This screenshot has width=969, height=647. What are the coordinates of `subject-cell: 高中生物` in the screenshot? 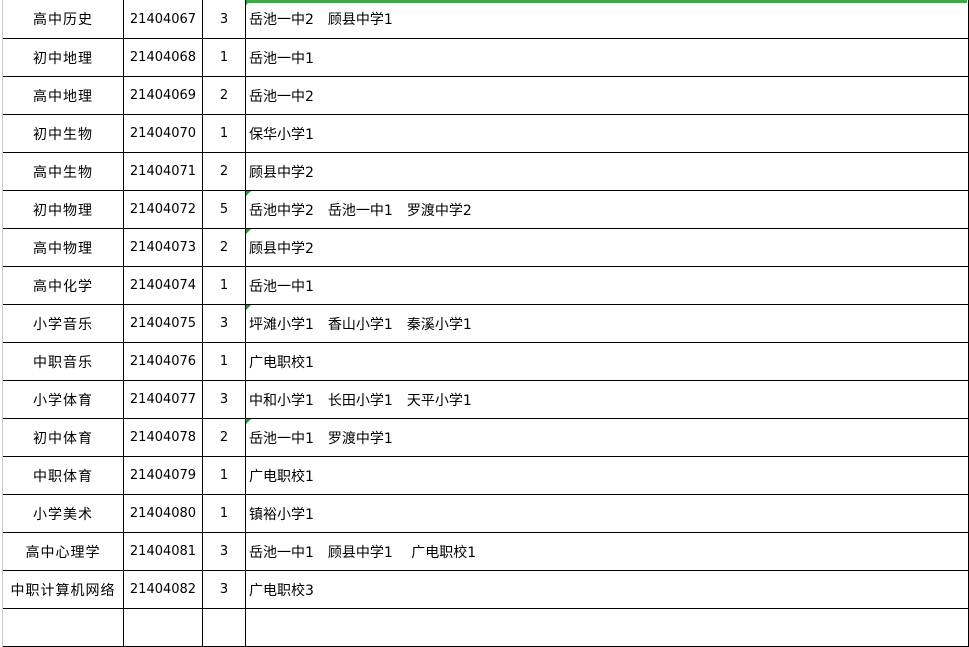 It's located at (63, 171).